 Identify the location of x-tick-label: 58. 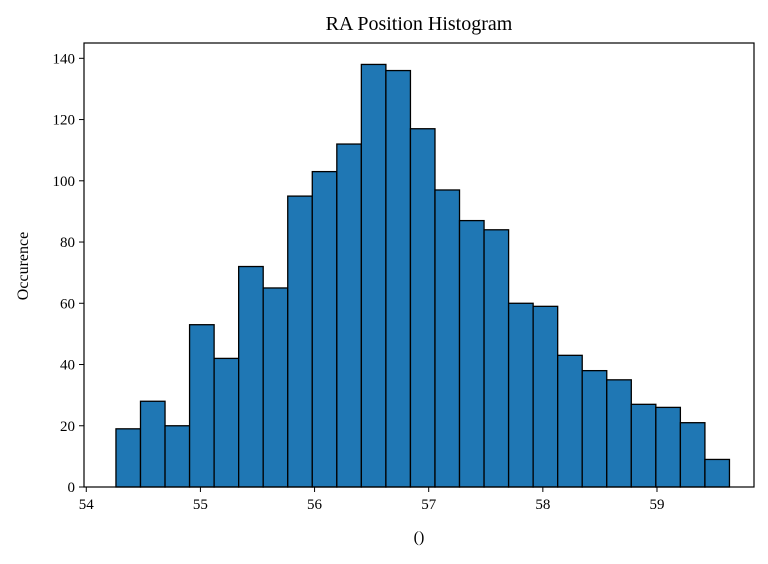
(542, 505).